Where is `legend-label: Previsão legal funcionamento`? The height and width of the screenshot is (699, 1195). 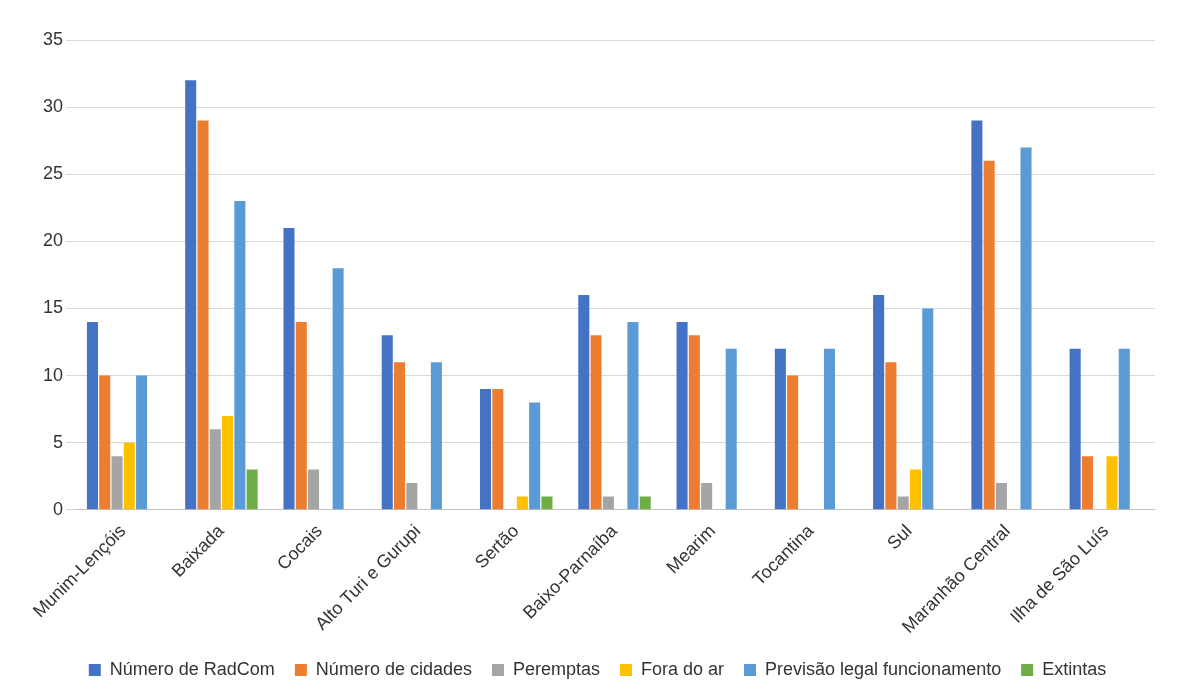 legend-label: Previsão legal funcionamento is located at coordinates (883, 668).